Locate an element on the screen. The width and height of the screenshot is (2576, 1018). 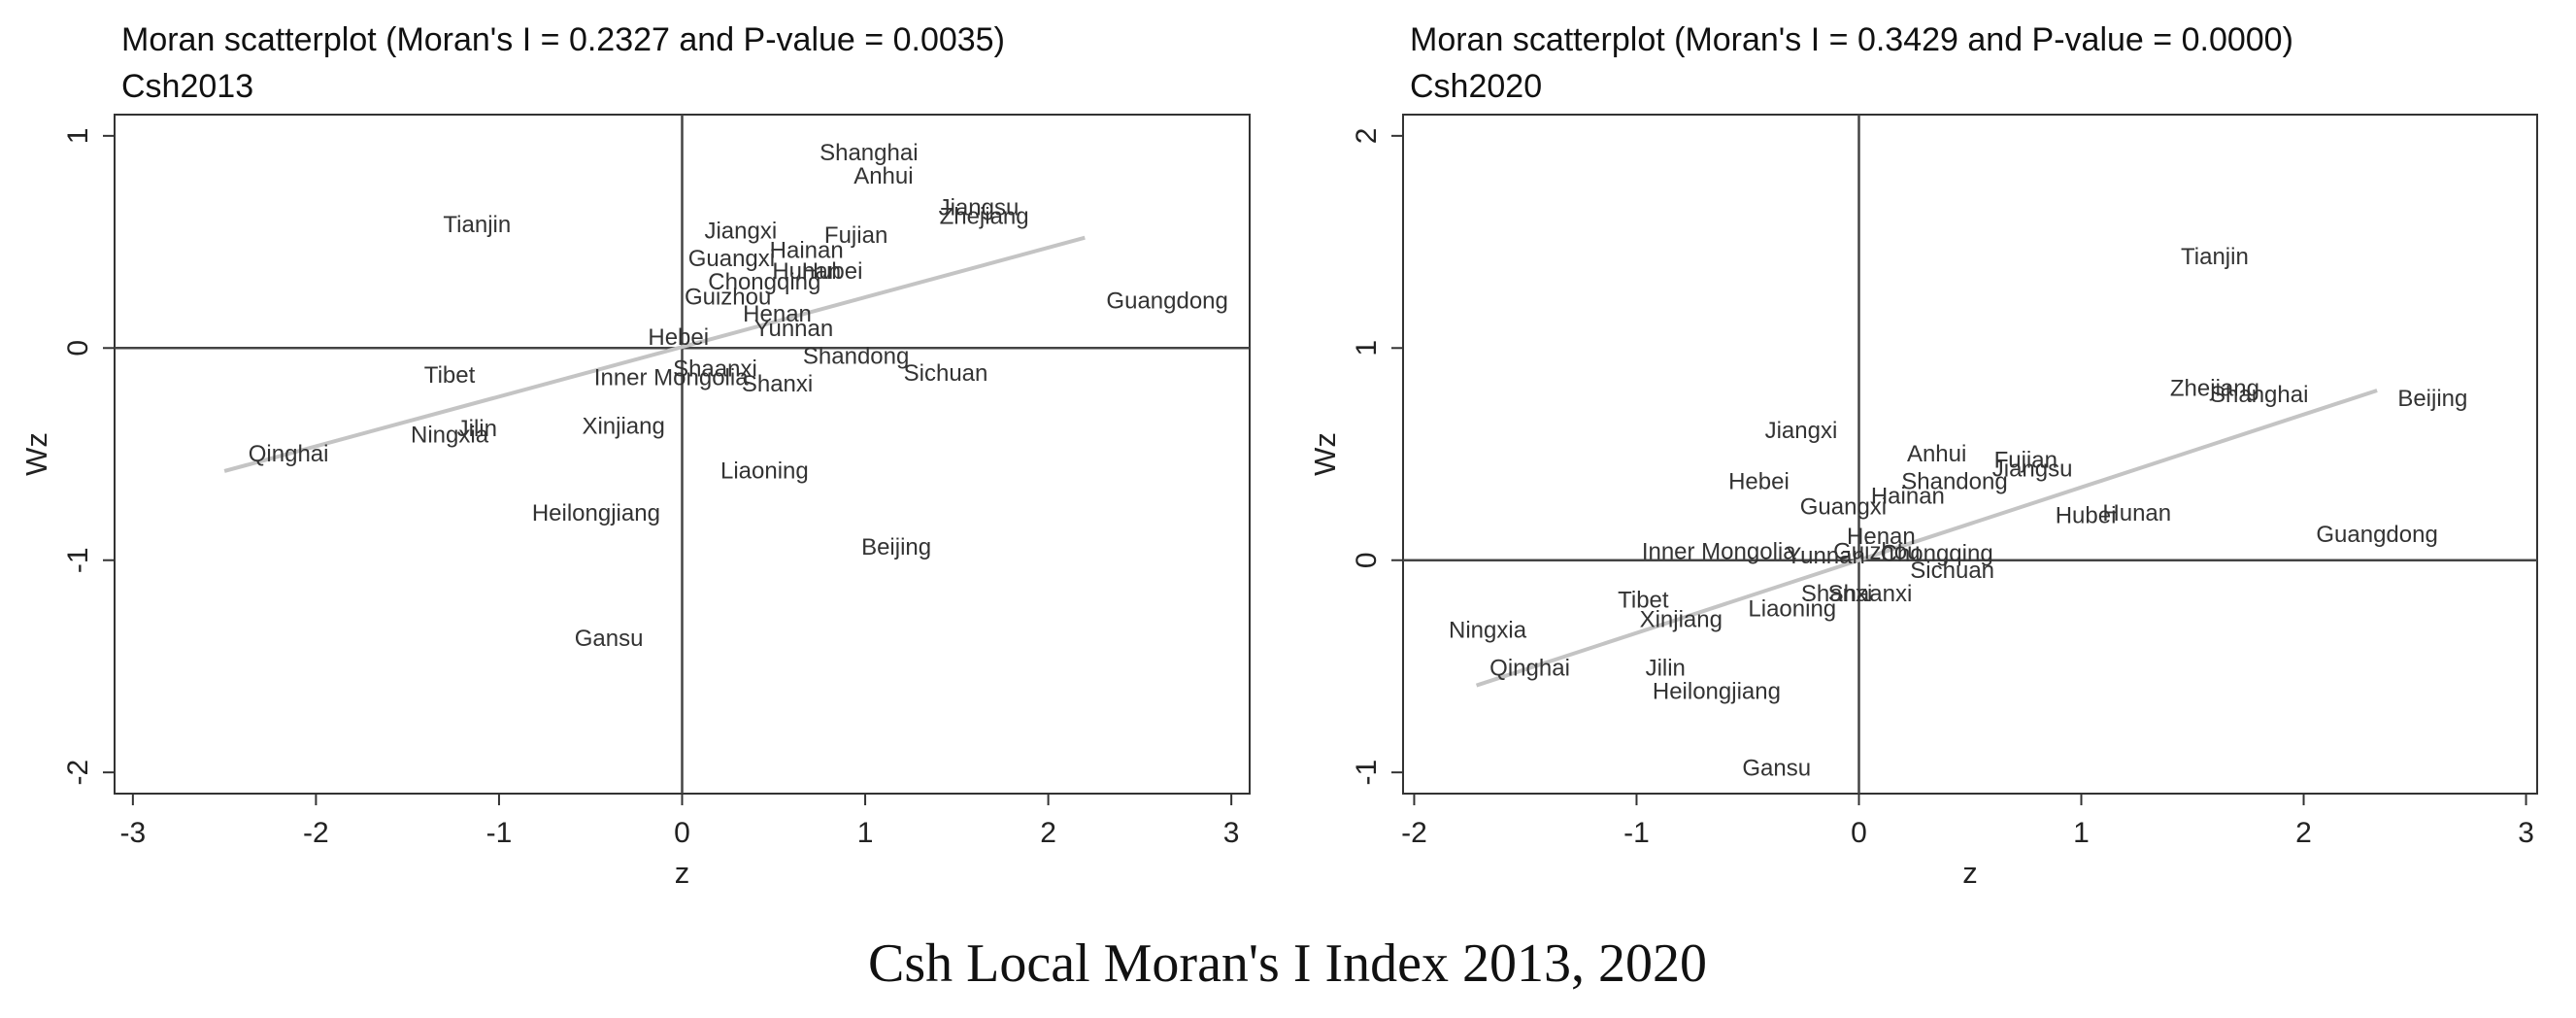
y-tick-label: 2 is located at coordinates (1367, 136).